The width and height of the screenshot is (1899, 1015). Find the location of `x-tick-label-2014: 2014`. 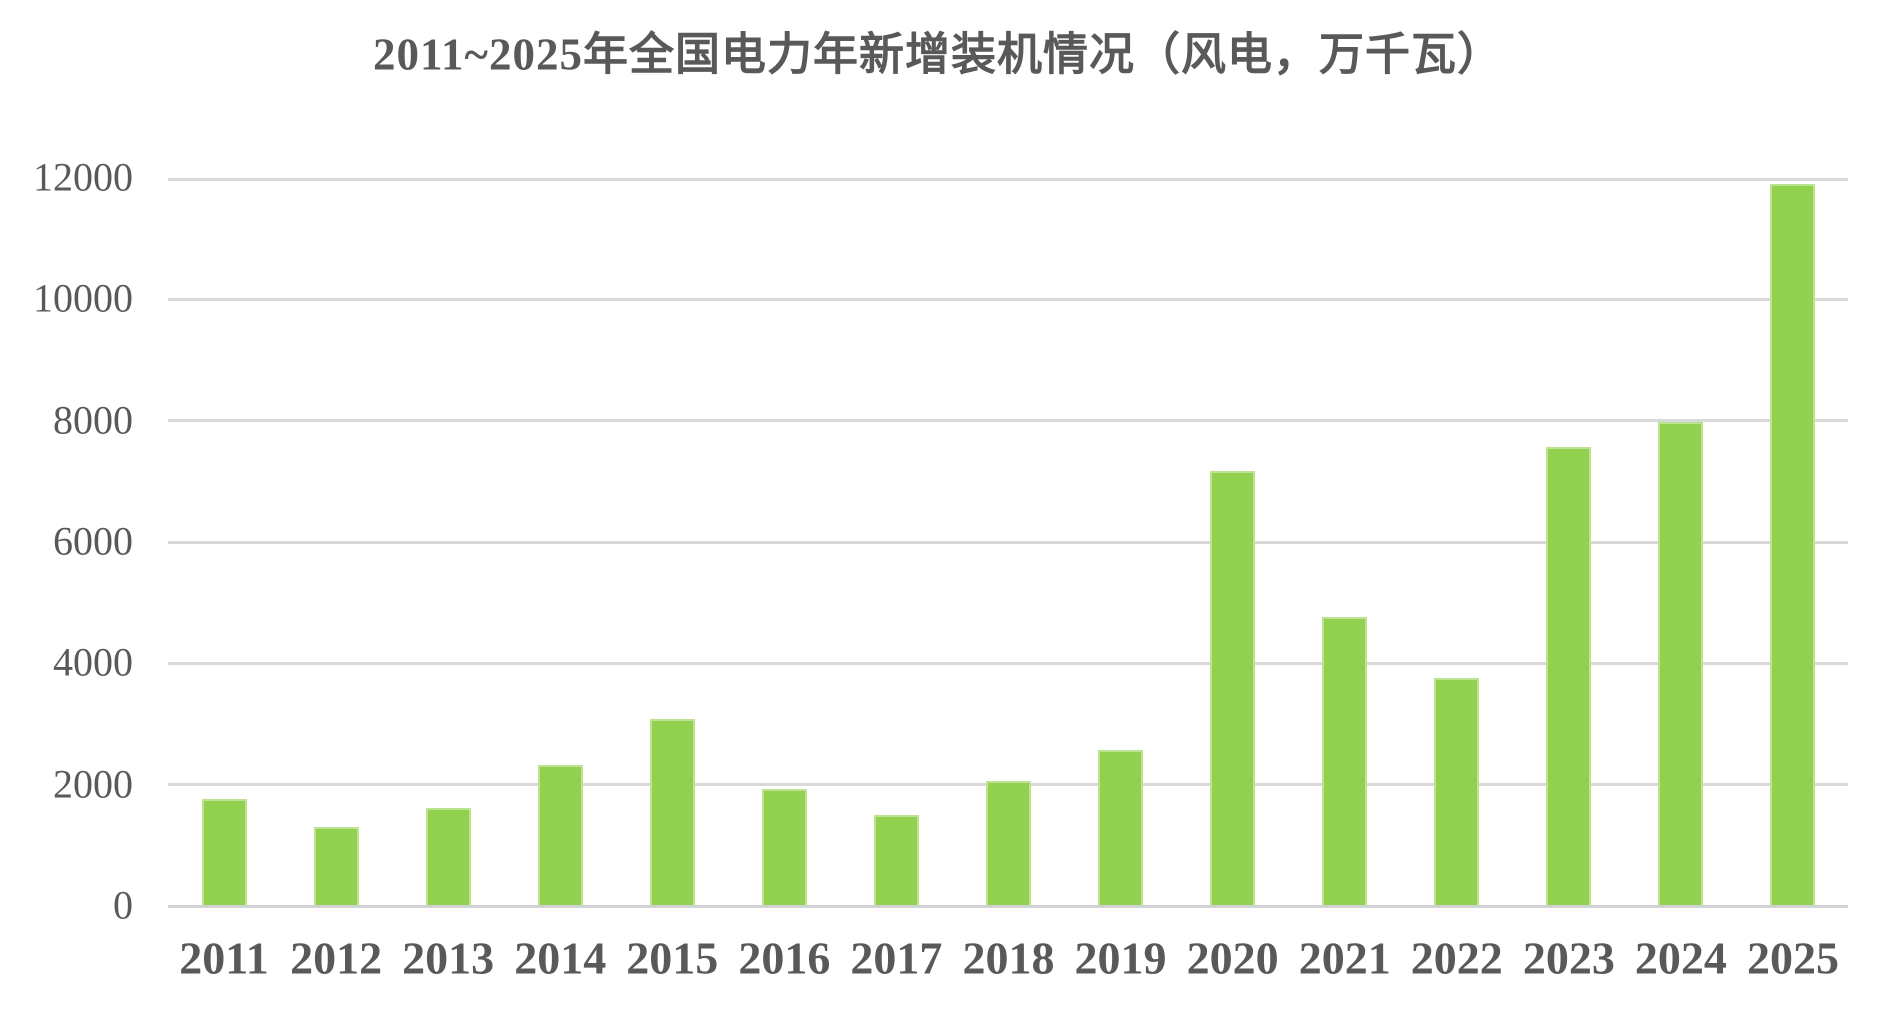

x-tick-label-2014: 2014 is located at coordinates (560, 958).